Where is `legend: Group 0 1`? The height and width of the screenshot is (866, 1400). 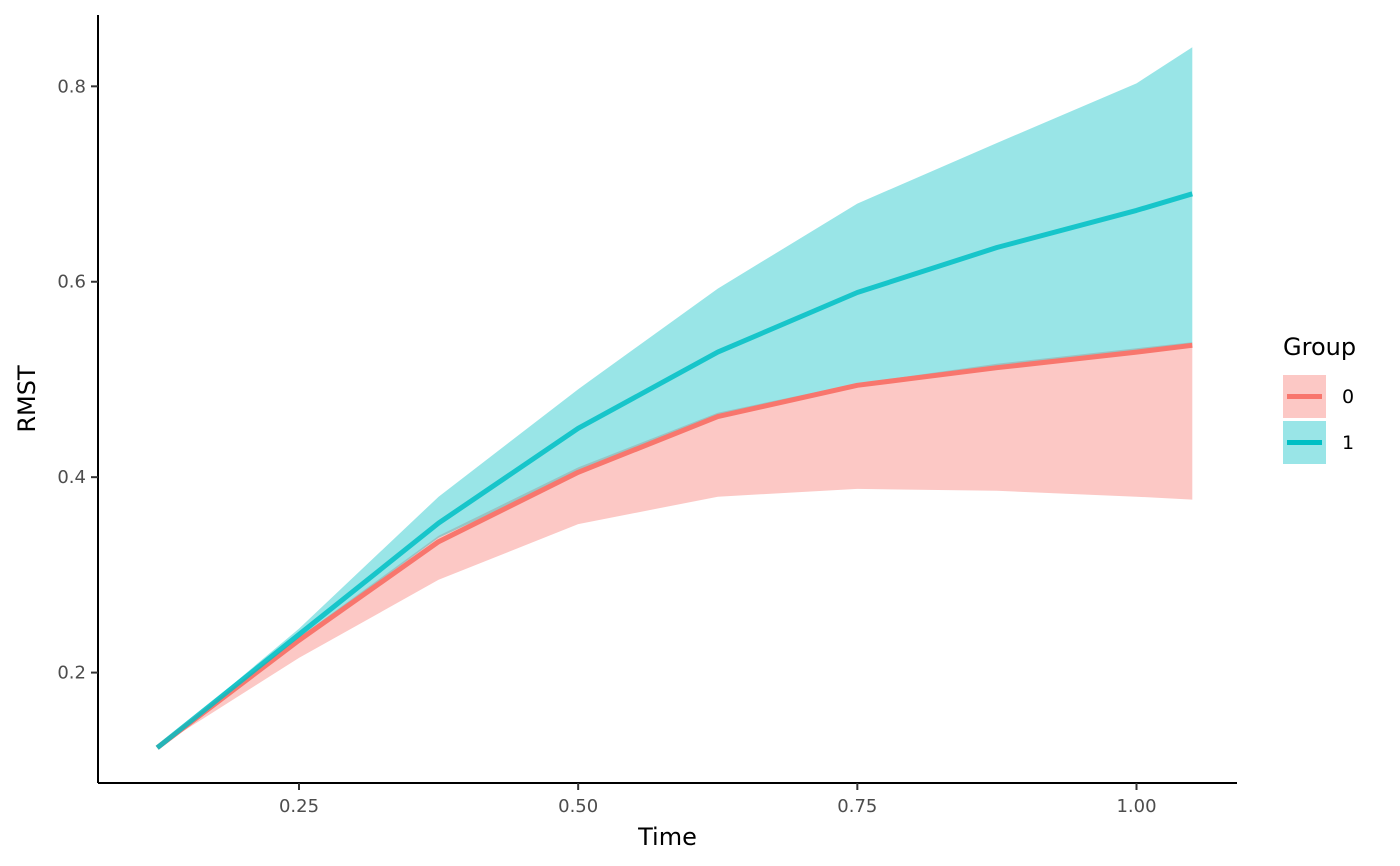 legend: Group 0 1 is located at coordinates (1319, 398).